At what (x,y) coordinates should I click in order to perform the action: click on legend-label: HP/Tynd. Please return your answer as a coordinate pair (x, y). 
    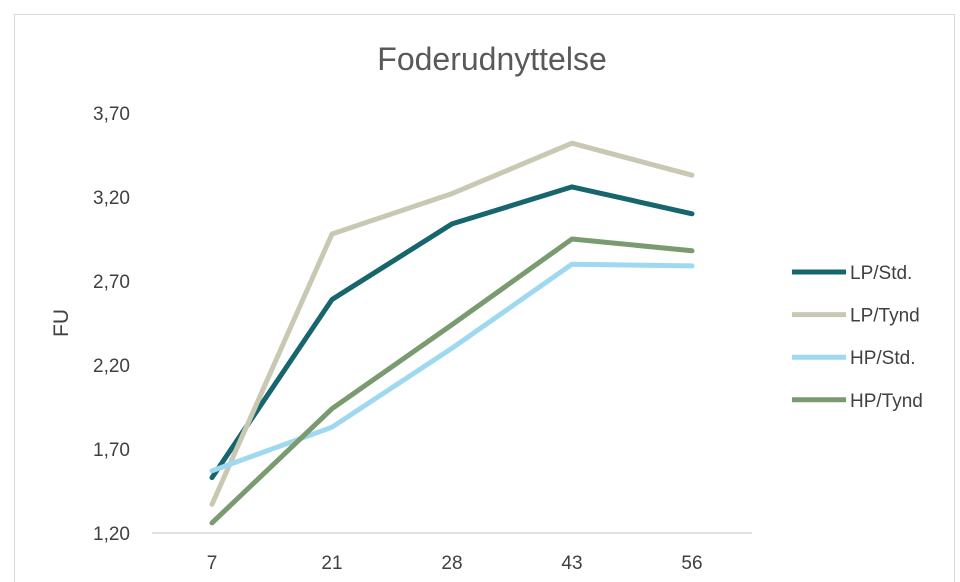
    Looking at the image, I should click on (886, 401).